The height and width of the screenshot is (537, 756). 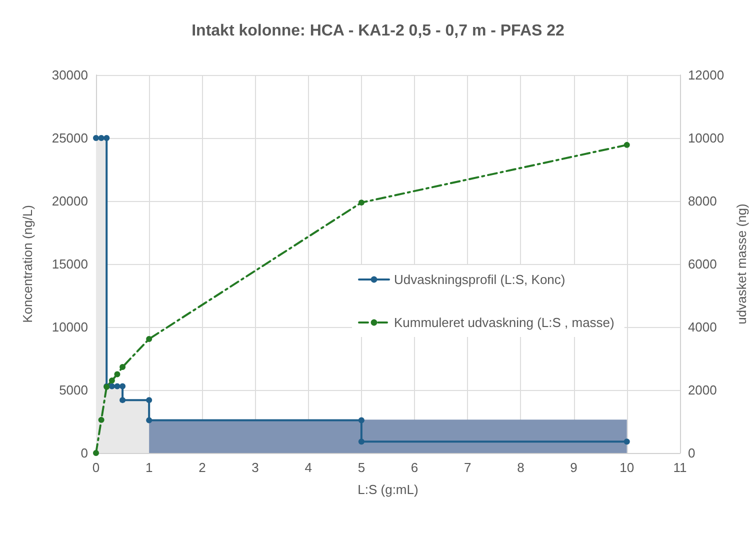 I want to click on y-tick-label: 10000, so click(x=70, y=327).